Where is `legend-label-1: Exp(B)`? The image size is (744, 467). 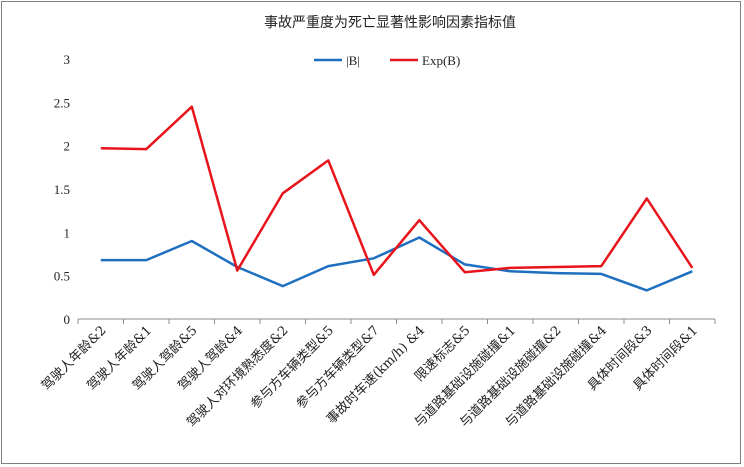
legend-label-1: Exp(B) is located at coordinates (441, 60).